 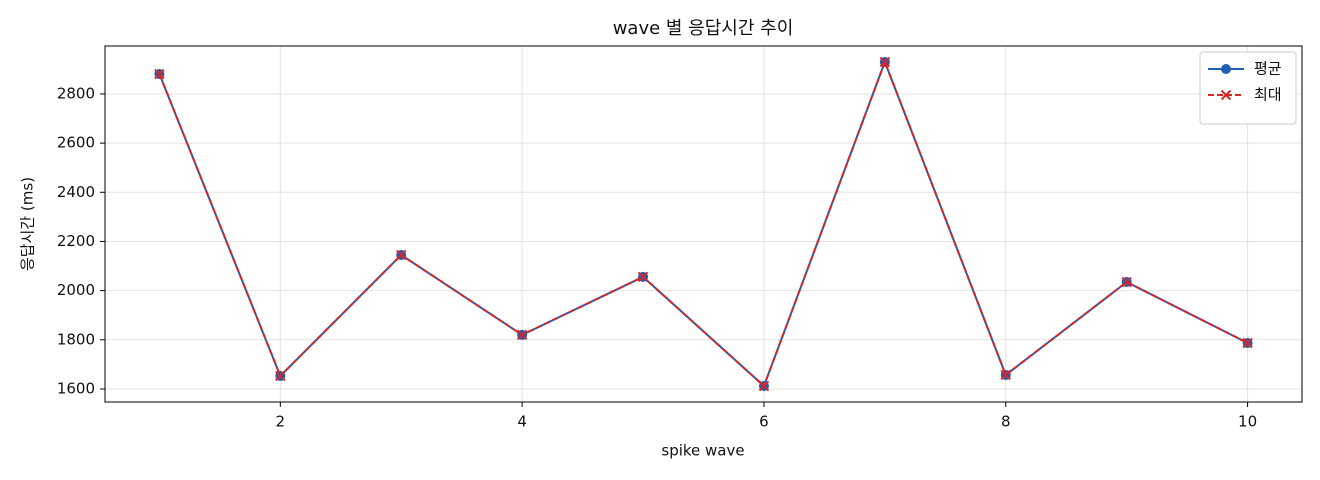 What do you see at coordinates (703, 28) in the screenshot?
I see `chart-title: wave 별 응답시간 추이` at bounding box center [703, 28].